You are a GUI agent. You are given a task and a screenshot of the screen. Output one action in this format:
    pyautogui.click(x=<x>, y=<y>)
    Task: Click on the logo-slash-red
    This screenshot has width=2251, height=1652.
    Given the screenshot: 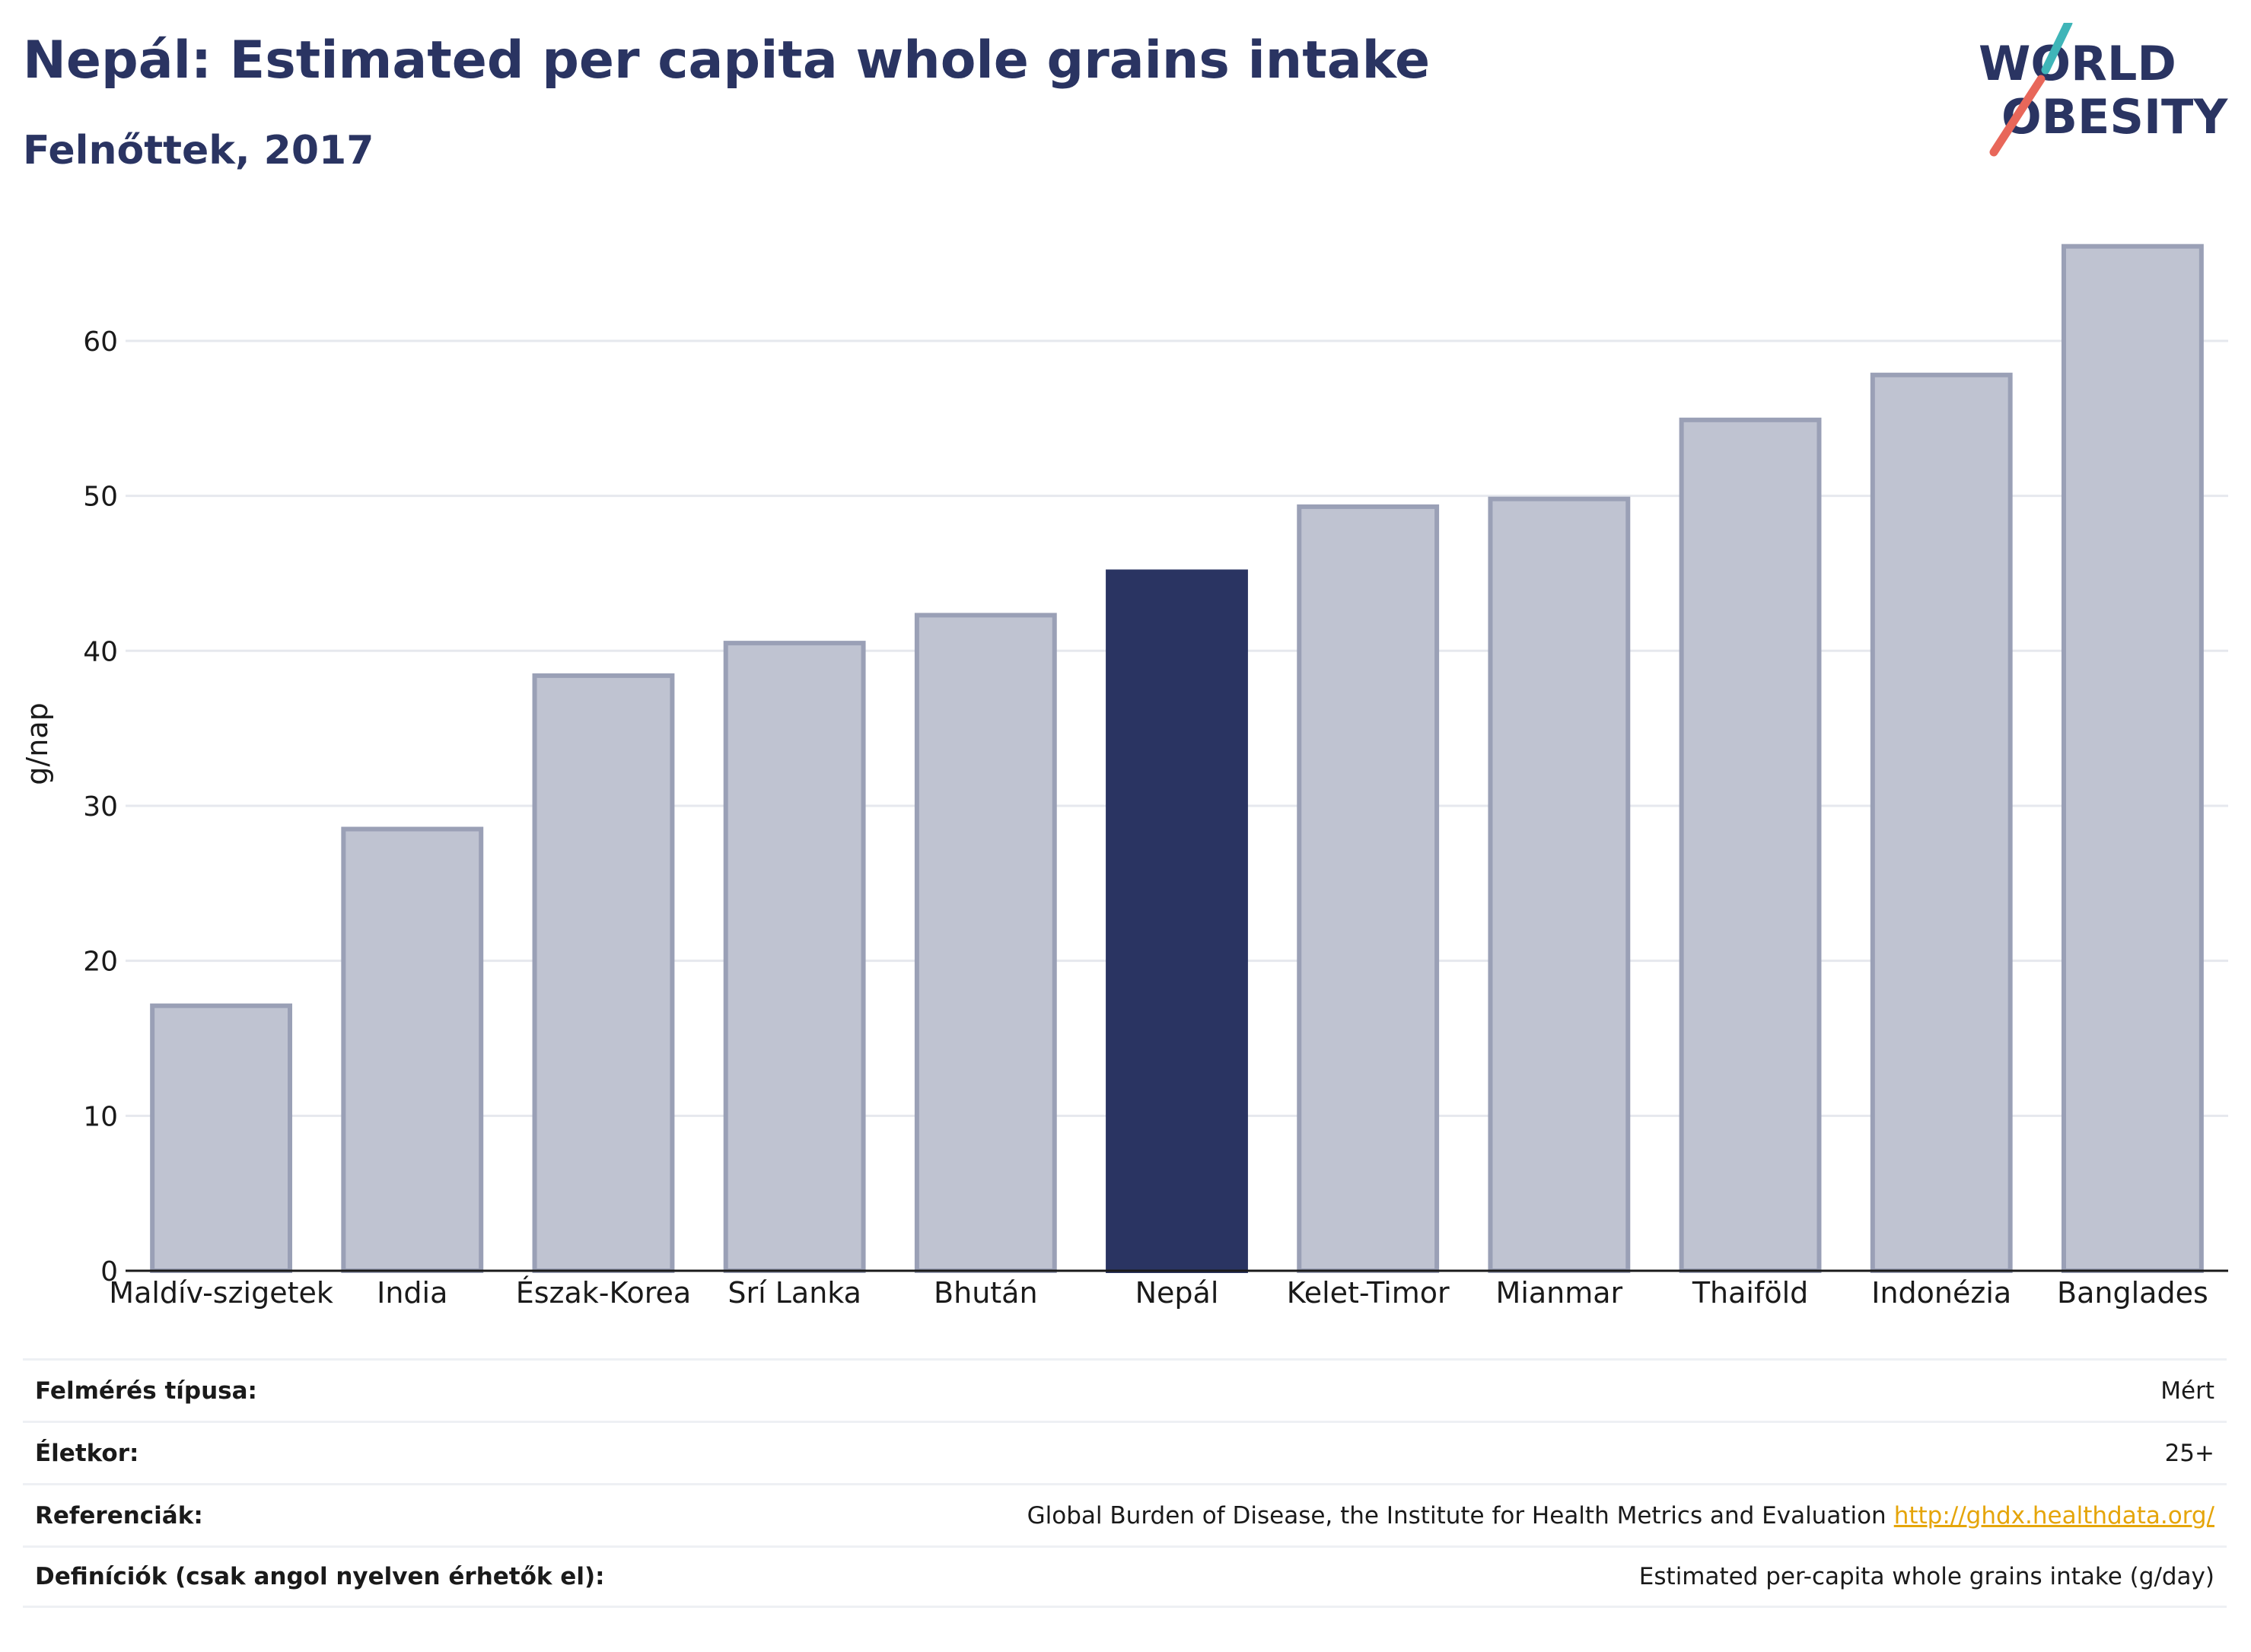 What is the action you would take?
    pyautogui.click(x=2017, y=116)
    